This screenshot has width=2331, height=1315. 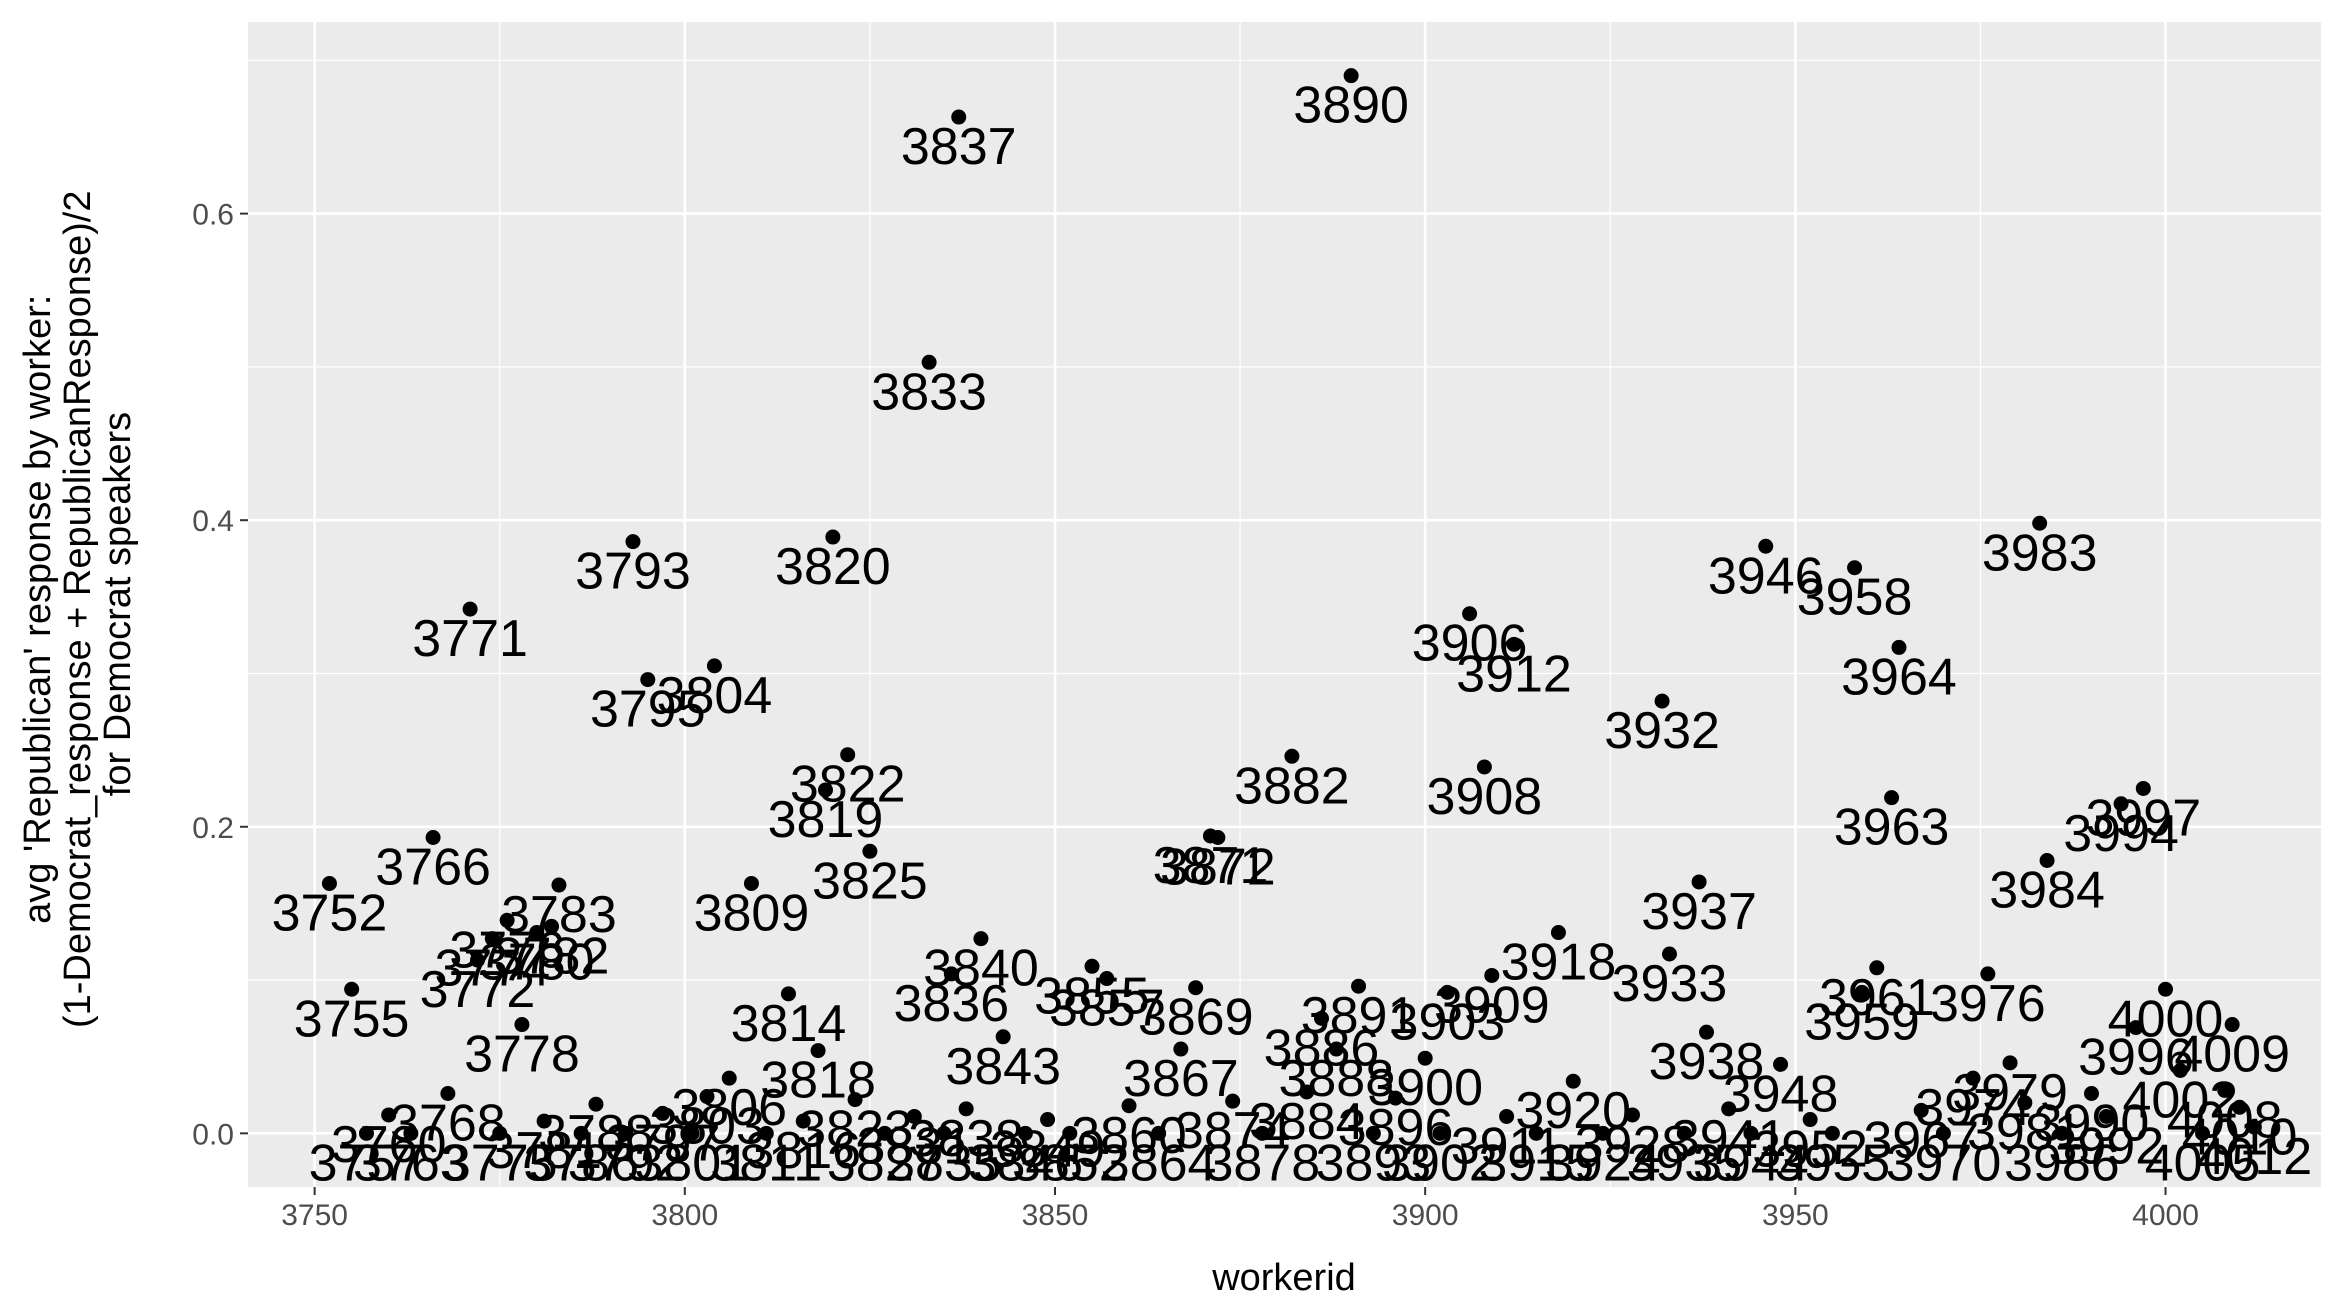 I want to click on point-label: 3893, so click(x=1373, y=1163).